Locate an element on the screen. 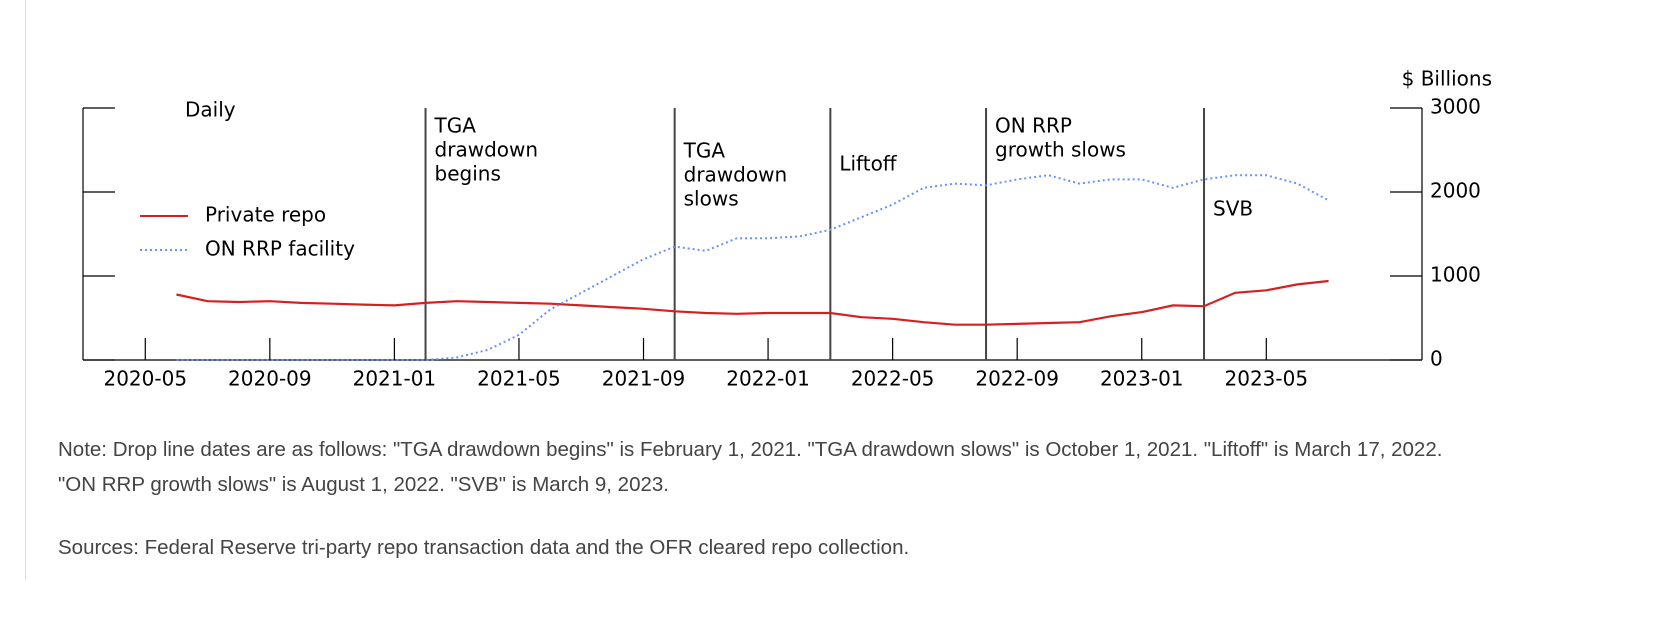  y2-tick-label: 2000 is located at coordinates (1455, 191).